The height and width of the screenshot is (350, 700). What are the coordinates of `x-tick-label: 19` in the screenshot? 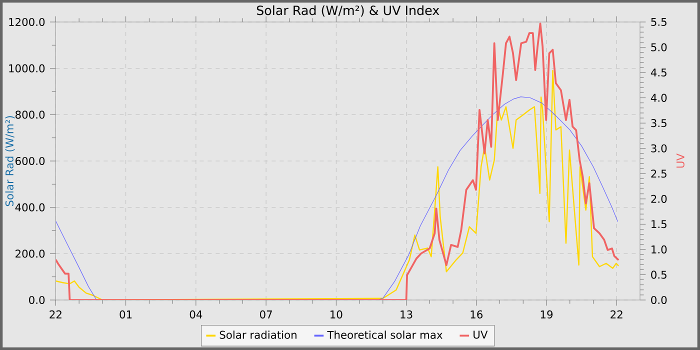 It's located at (546, 314).